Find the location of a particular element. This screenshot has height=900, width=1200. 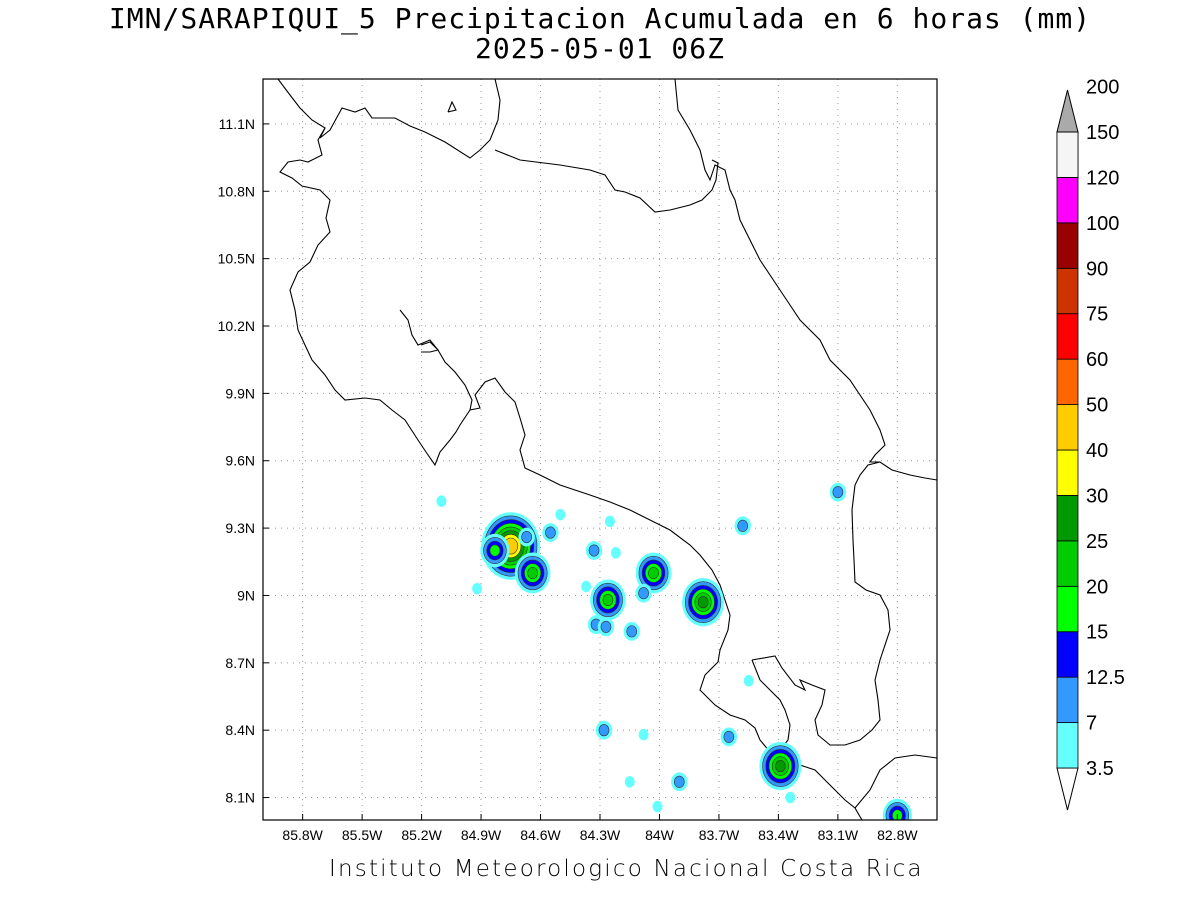

tick-label-lon: 82.8W is located at coordinates (897, 835).